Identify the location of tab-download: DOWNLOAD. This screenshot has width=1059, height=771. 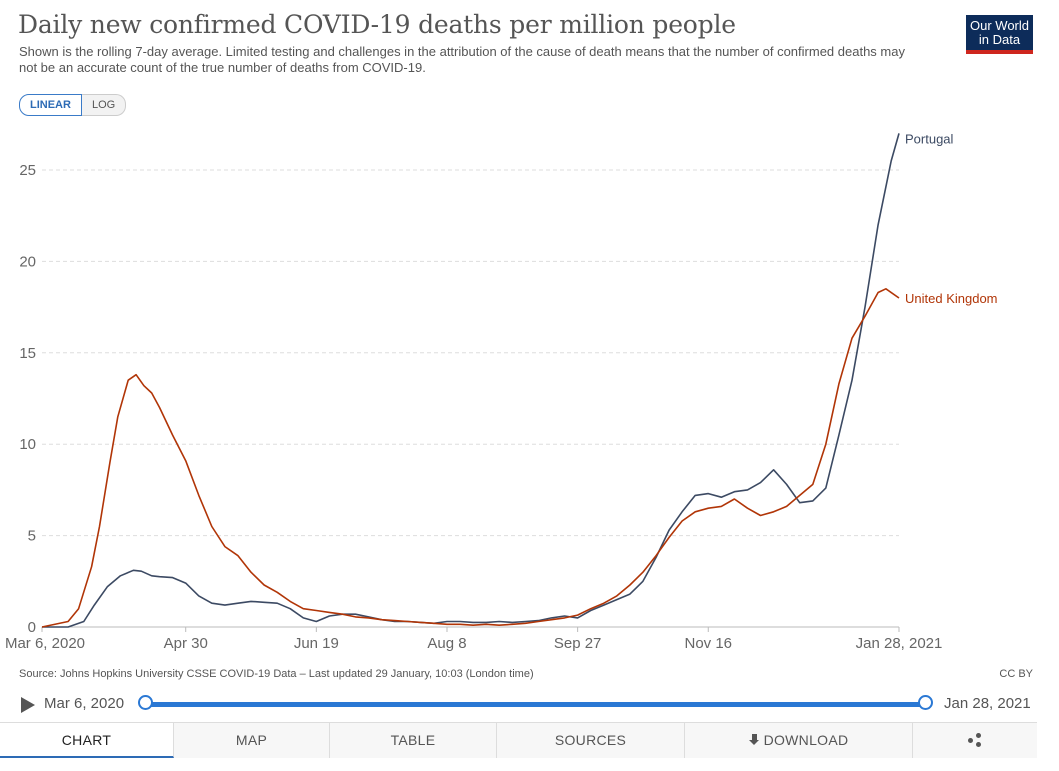
(799, 740).